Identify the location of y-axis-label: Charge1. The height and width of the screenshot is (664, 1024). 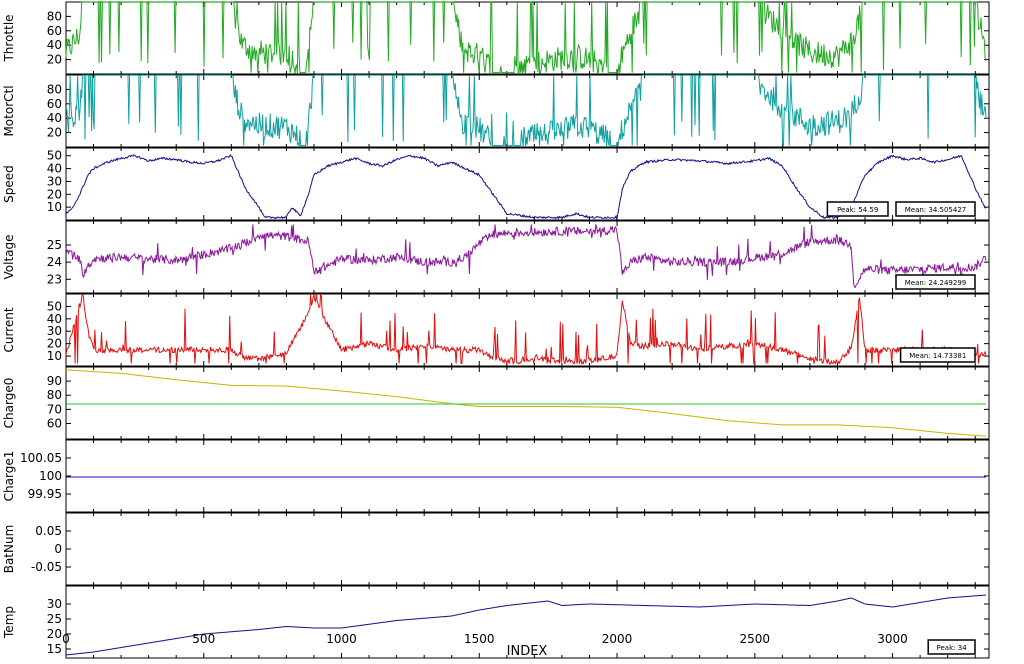
(9, 476).